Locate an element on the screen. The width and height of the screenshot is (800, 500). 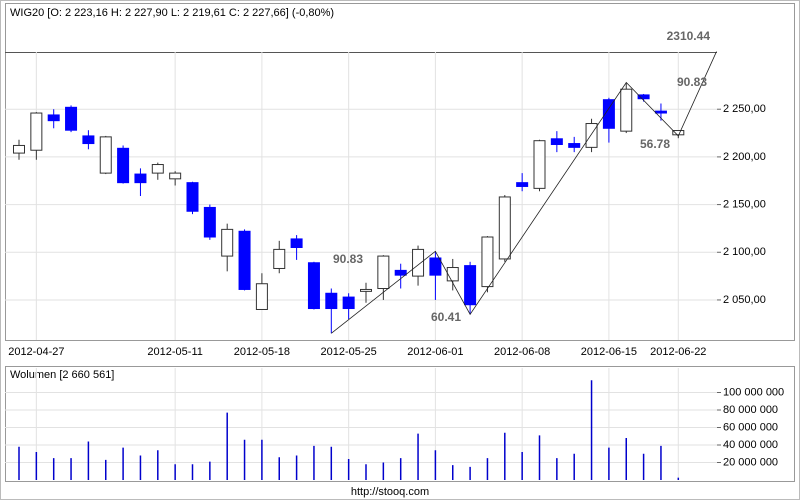
annotation: 60.41 is located at coordinates (446, 317).